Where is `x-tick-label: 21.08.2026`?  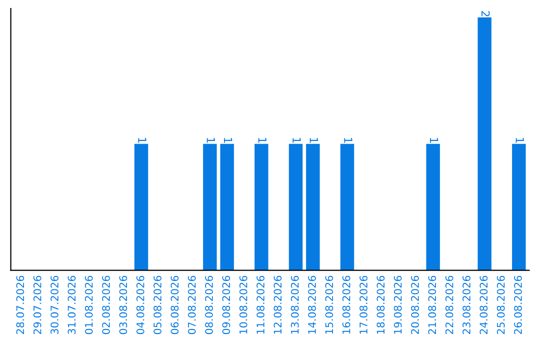
x-tick-label: 21.08.2026 is located at coordinates (432, 305).